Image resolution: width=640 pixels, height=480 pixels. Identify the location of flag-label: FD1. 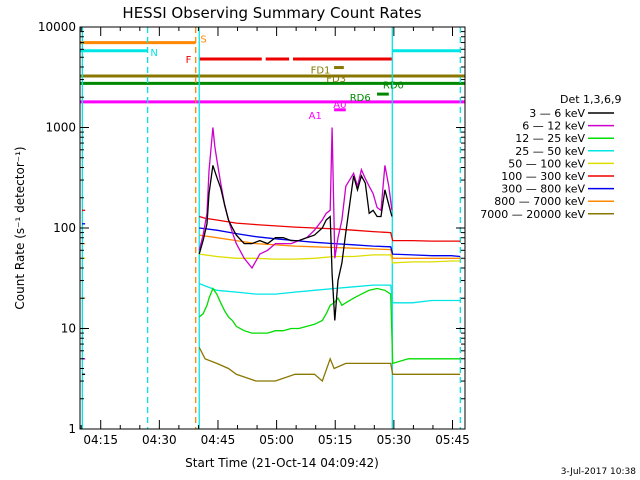
(321, 71).